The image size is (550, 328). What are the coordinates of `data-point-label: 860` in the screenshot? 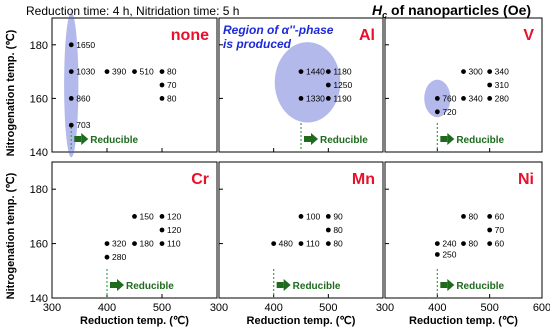 It's located at (83, 98).